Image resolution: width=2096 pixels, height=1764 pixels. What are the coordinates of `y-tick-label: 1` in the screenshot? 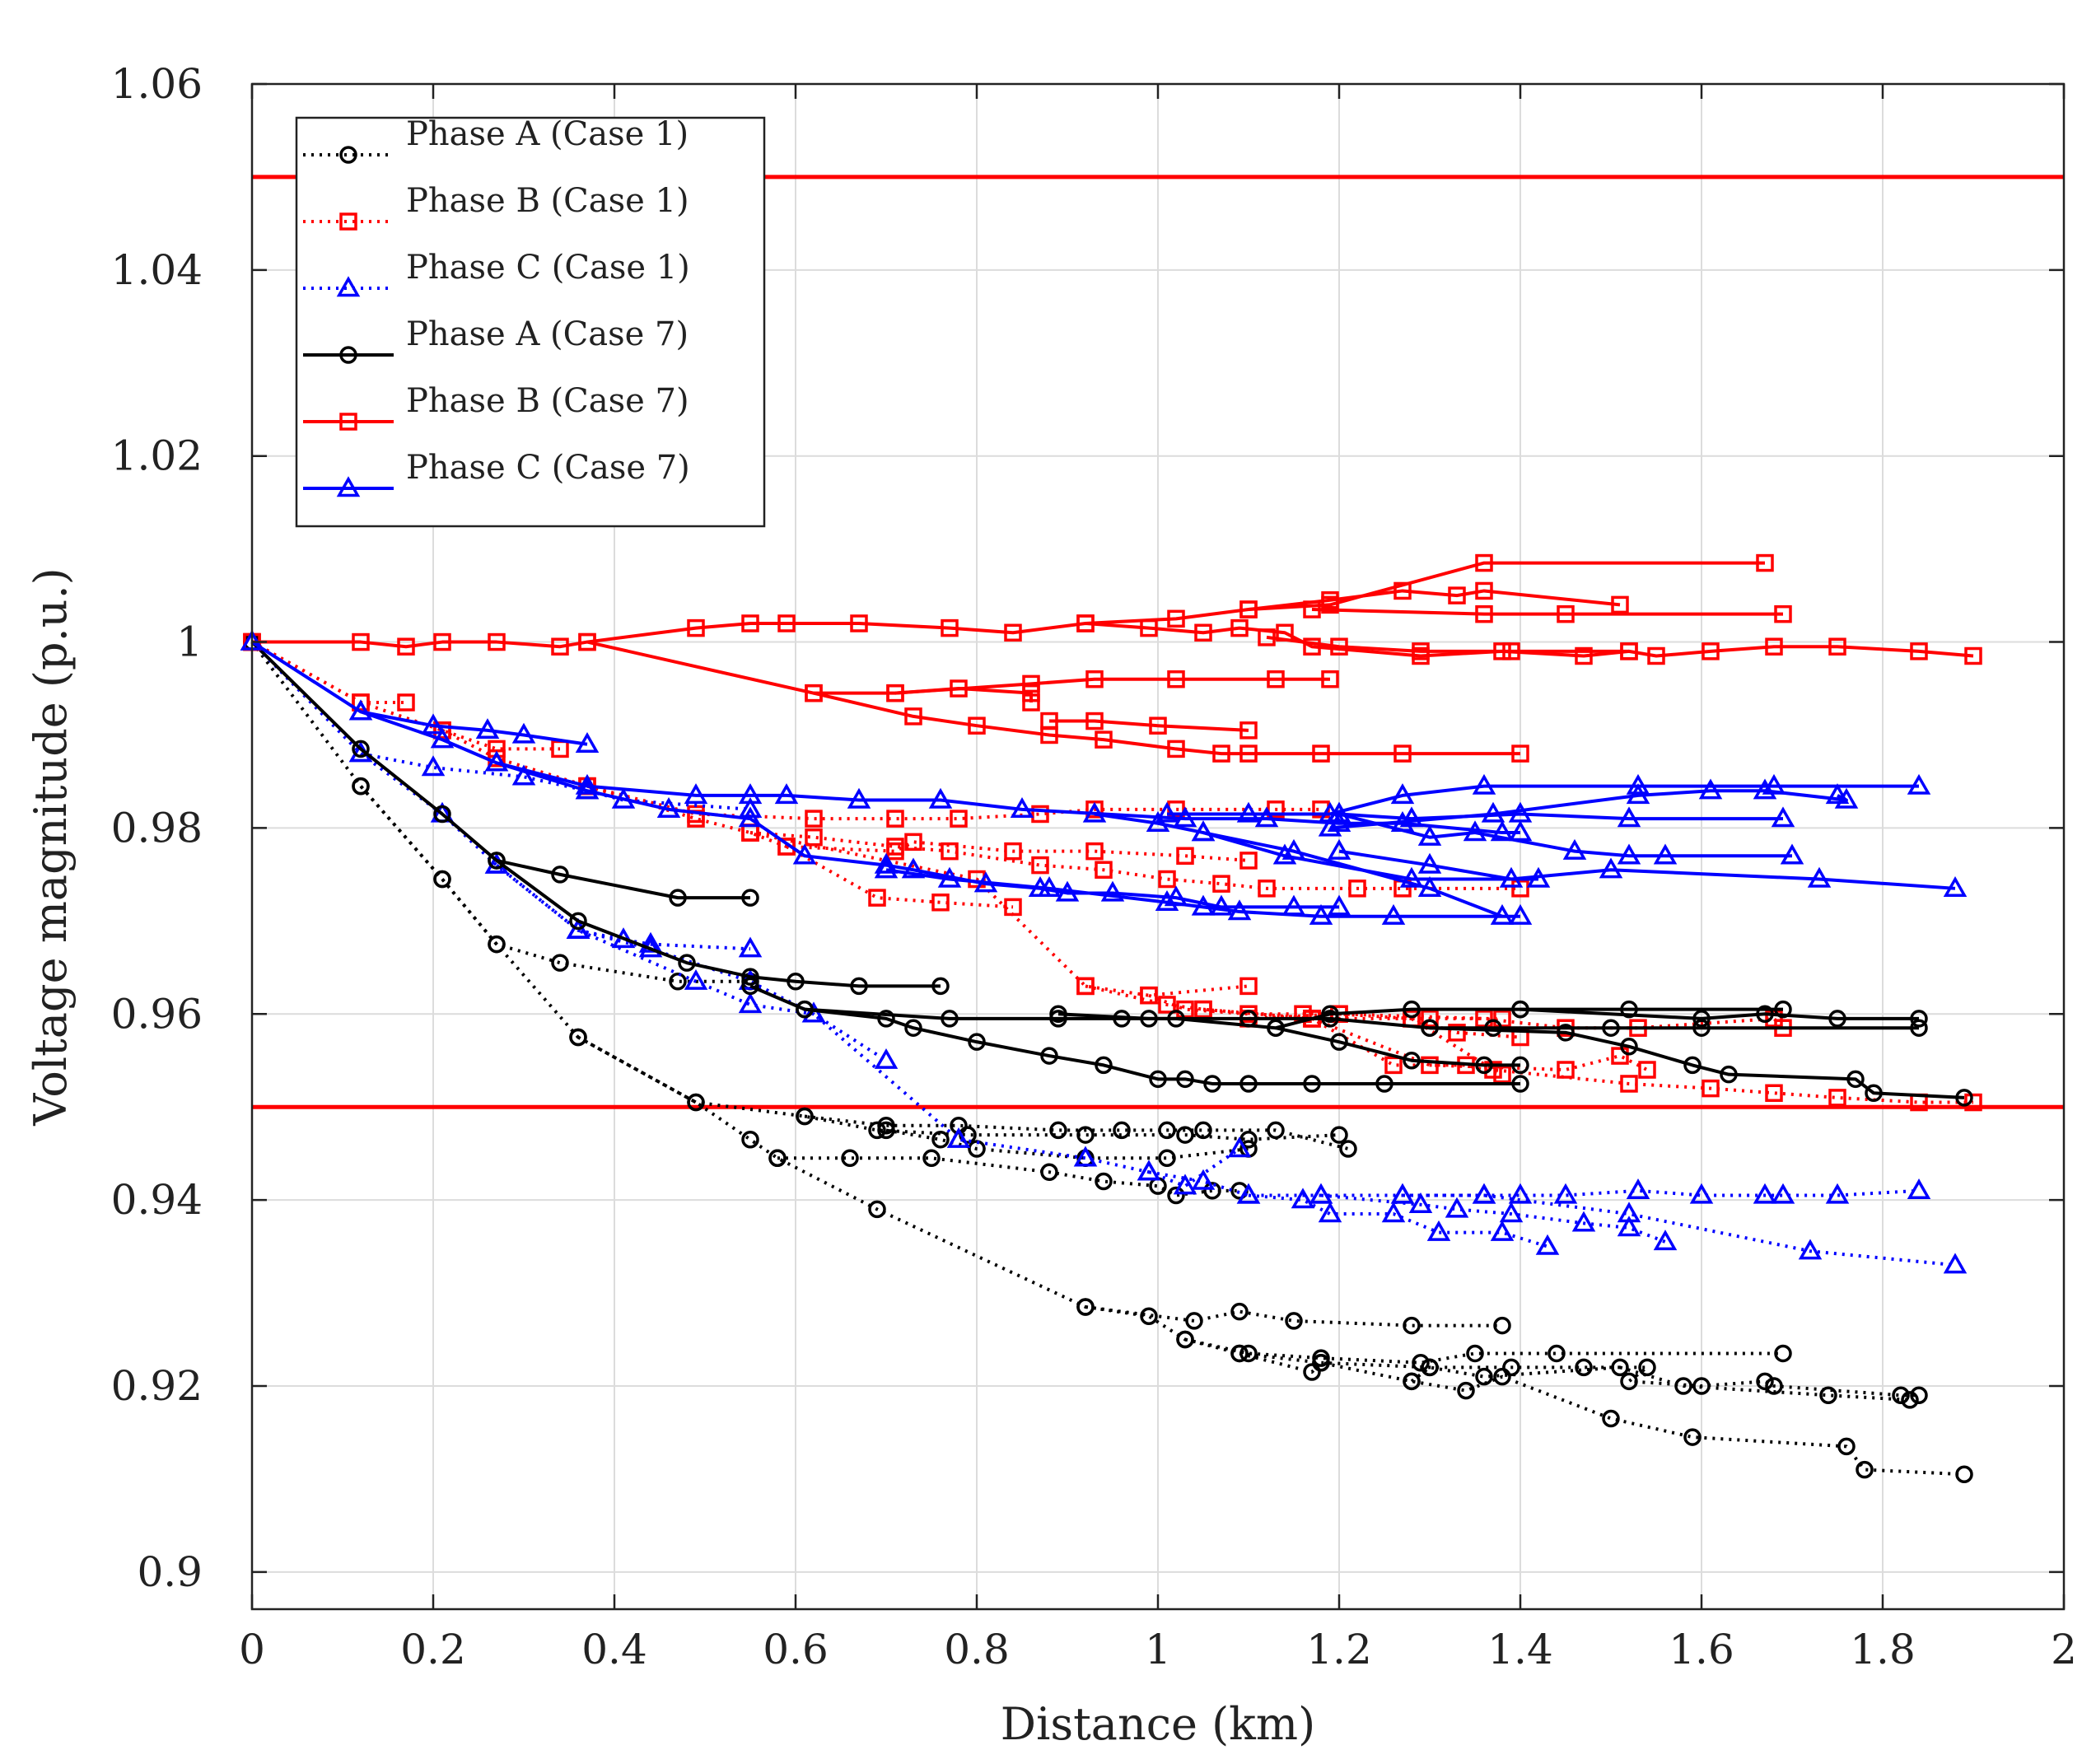 It's located at (189, 642).